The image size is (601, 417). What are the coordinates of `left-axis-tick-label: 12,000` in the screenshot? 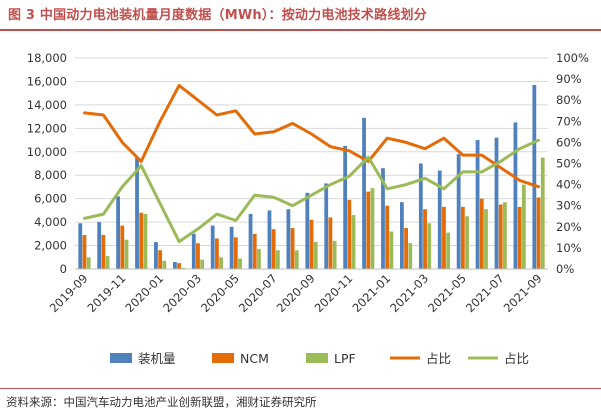 It's located at (47, 128).